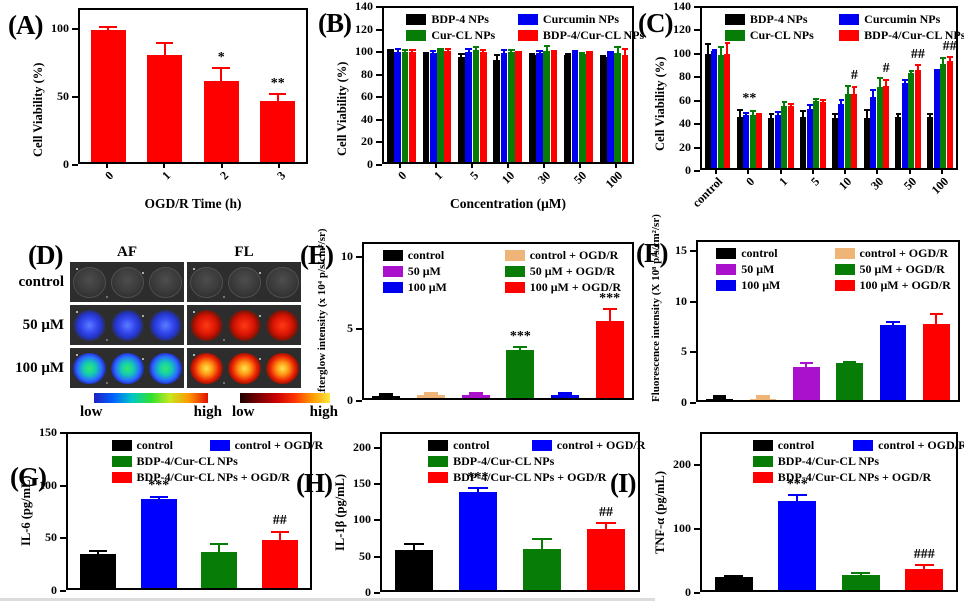 The height and width of the screenshot is (603, 964). Describe the element at coordinates (775, 253) in the screenshot. I see `legend-item: control` at that location.